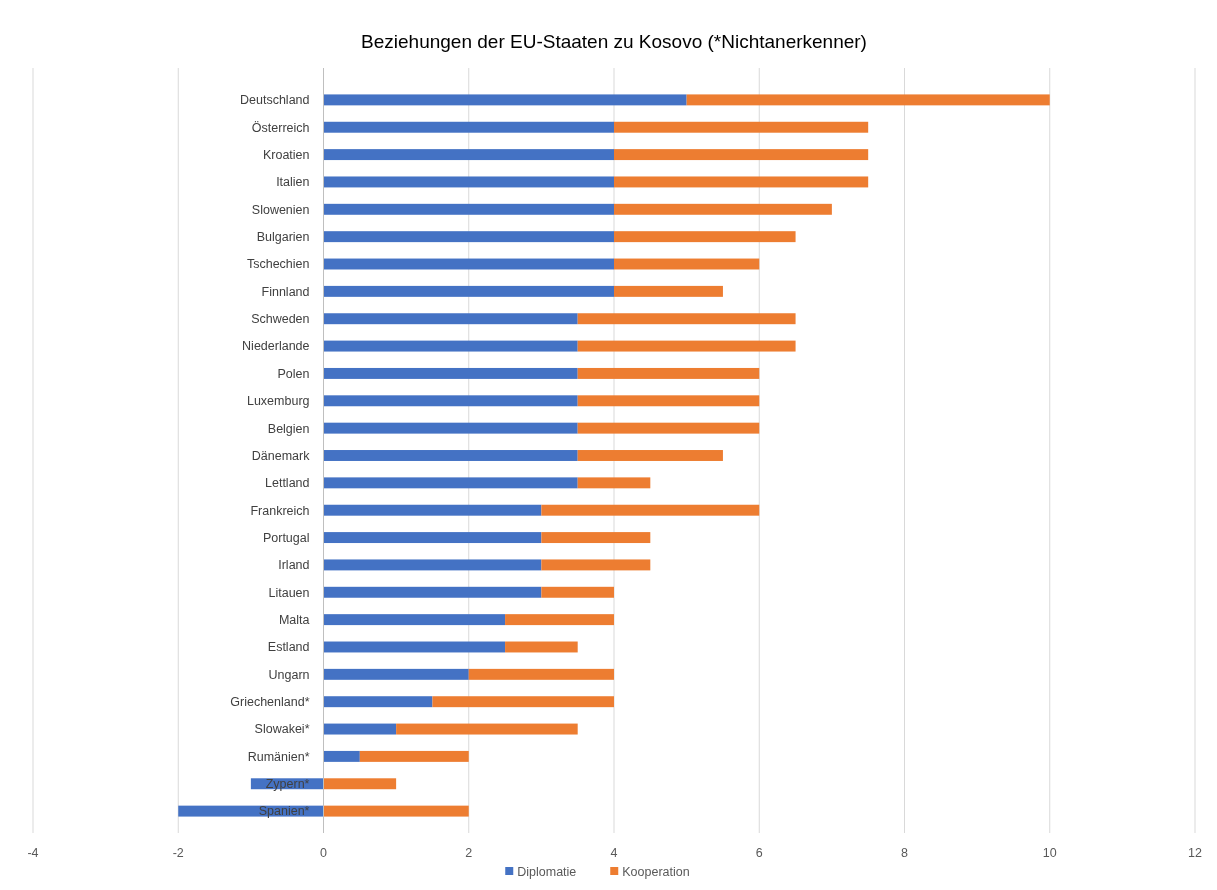 This screenshot has height=890, width=1217. What do you see at coordinates (278, 264) in the screenshot?
I see `y-tick-label: Tschechien` at bounding box center [278, 264].